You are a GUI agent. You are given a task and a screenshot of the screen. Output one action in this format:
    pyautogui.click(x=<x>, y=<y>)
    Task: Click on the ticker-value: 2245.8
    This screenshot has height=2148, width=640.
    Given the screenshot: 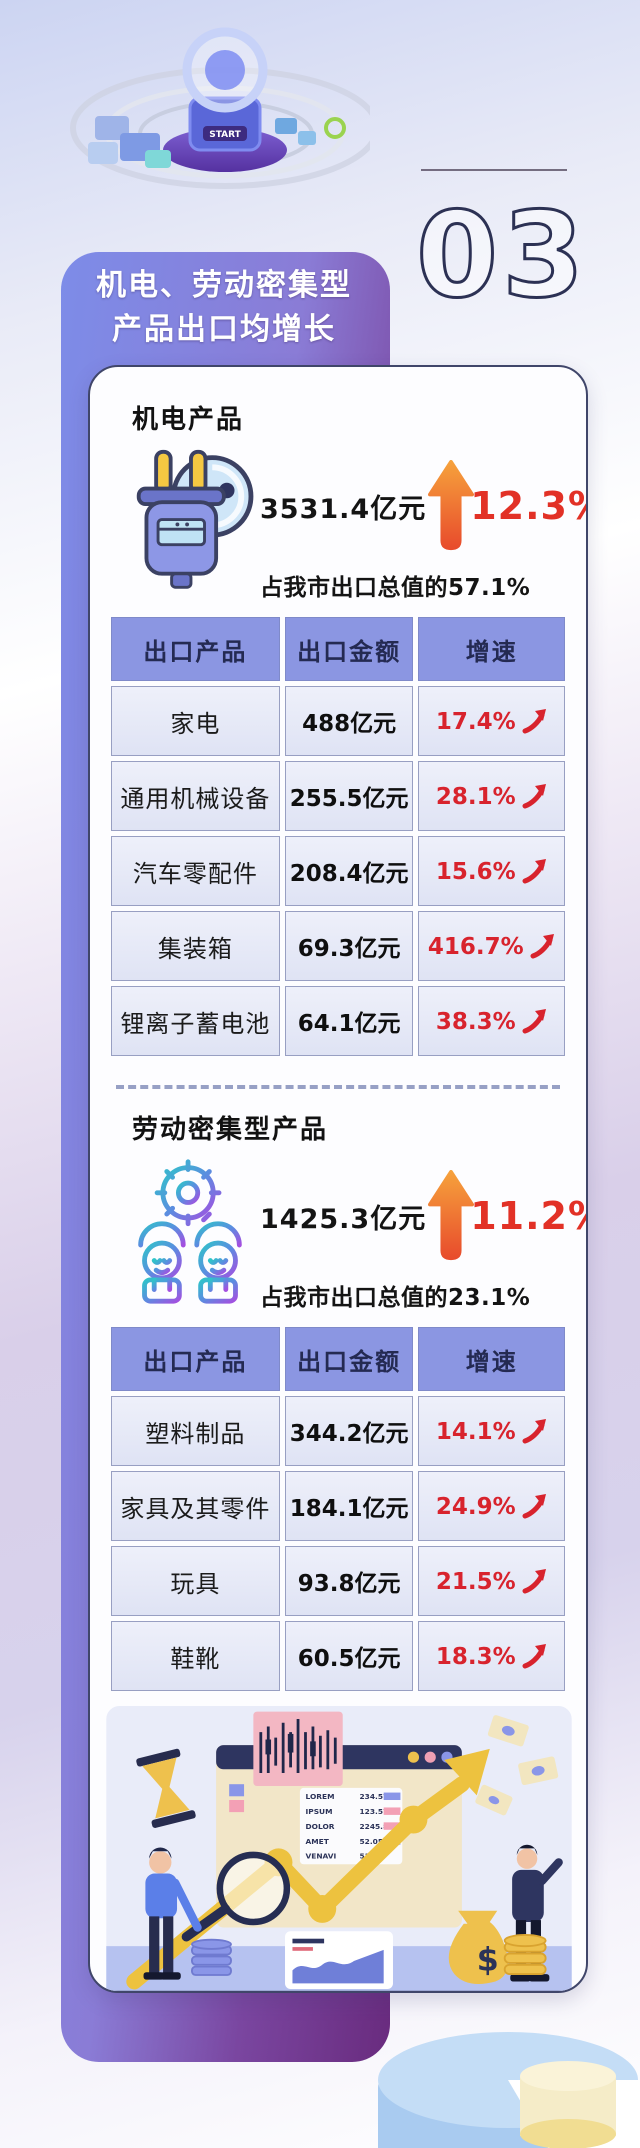 What is the action you would take?
    pyautogui.click(x=373, y=1826)
    